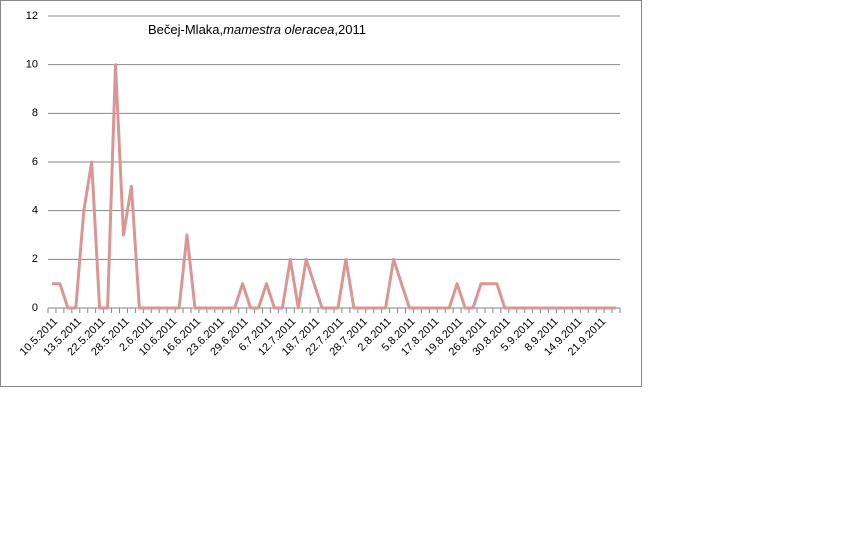  Describe the element at coordinates (35, 162) in the screenshot. I see `y-tick-label: 6` at that location.